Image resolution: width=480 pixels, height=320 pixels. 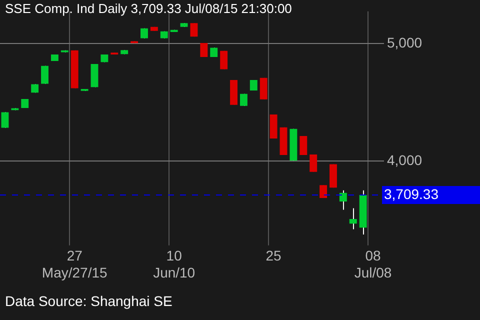 I want to click on source-note: Data Source: Shanghai SE, so click(x=88, y=301).